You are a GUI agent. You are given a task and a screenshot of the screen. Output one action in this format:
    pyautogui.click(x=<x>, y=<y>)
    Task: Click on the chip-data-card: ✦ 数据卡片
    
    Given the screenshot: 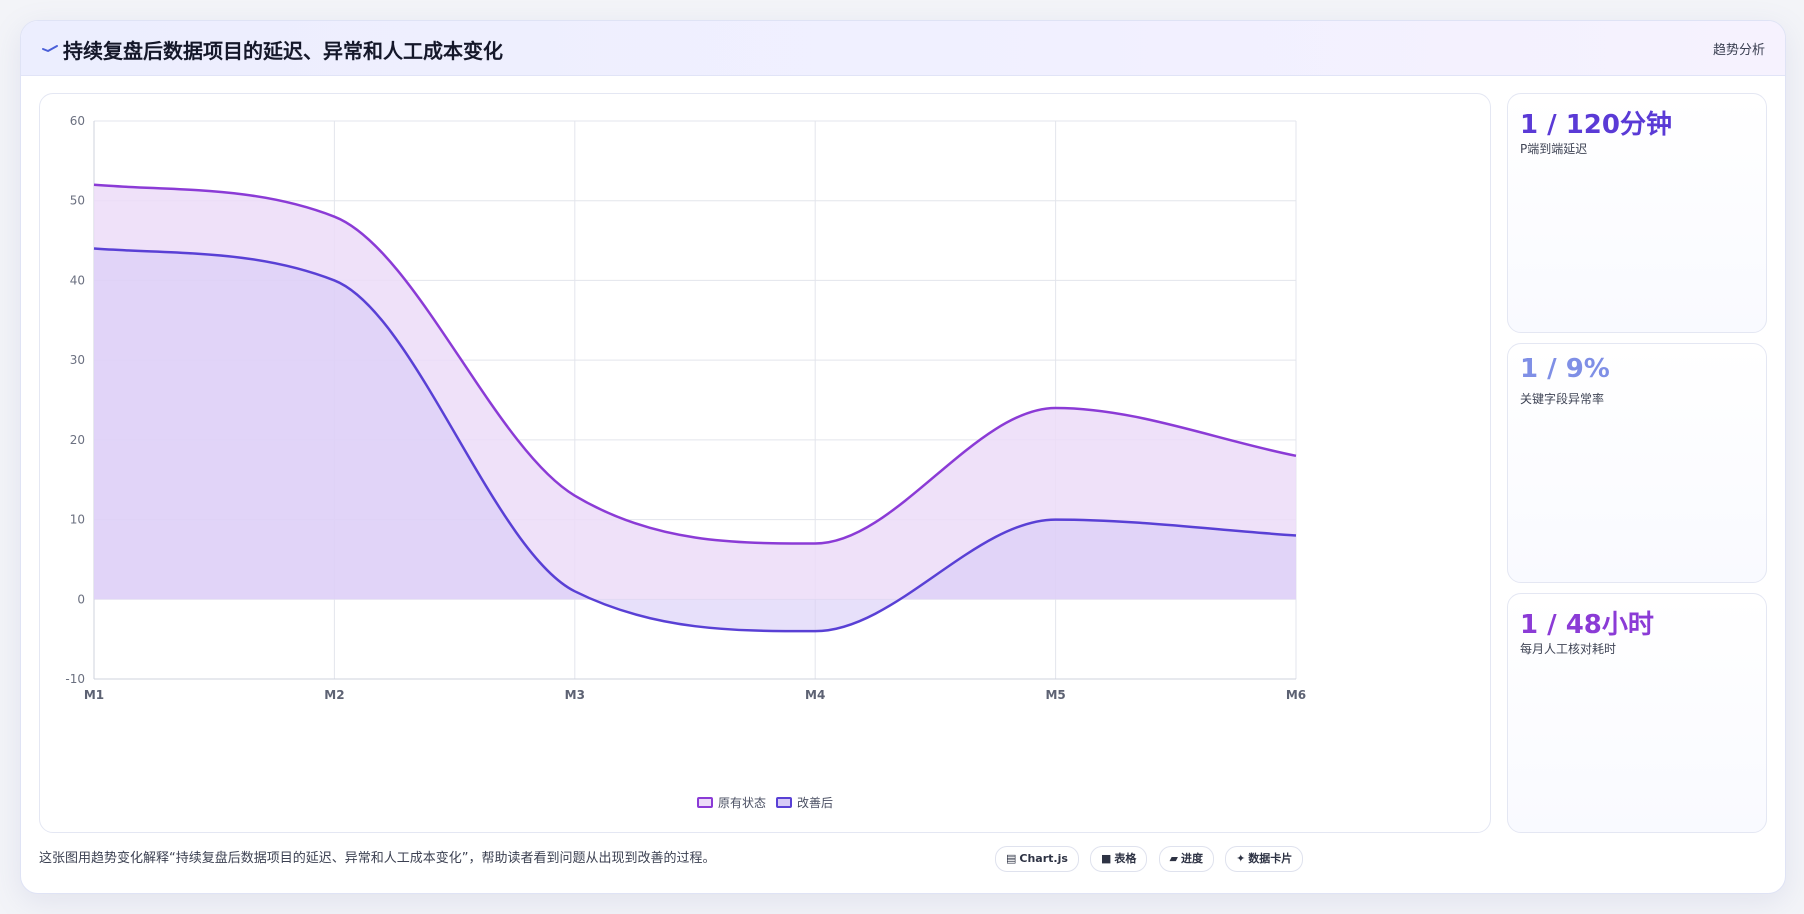 What is the action you would take?
    pyautogui.click(x=1264, y=859)
    